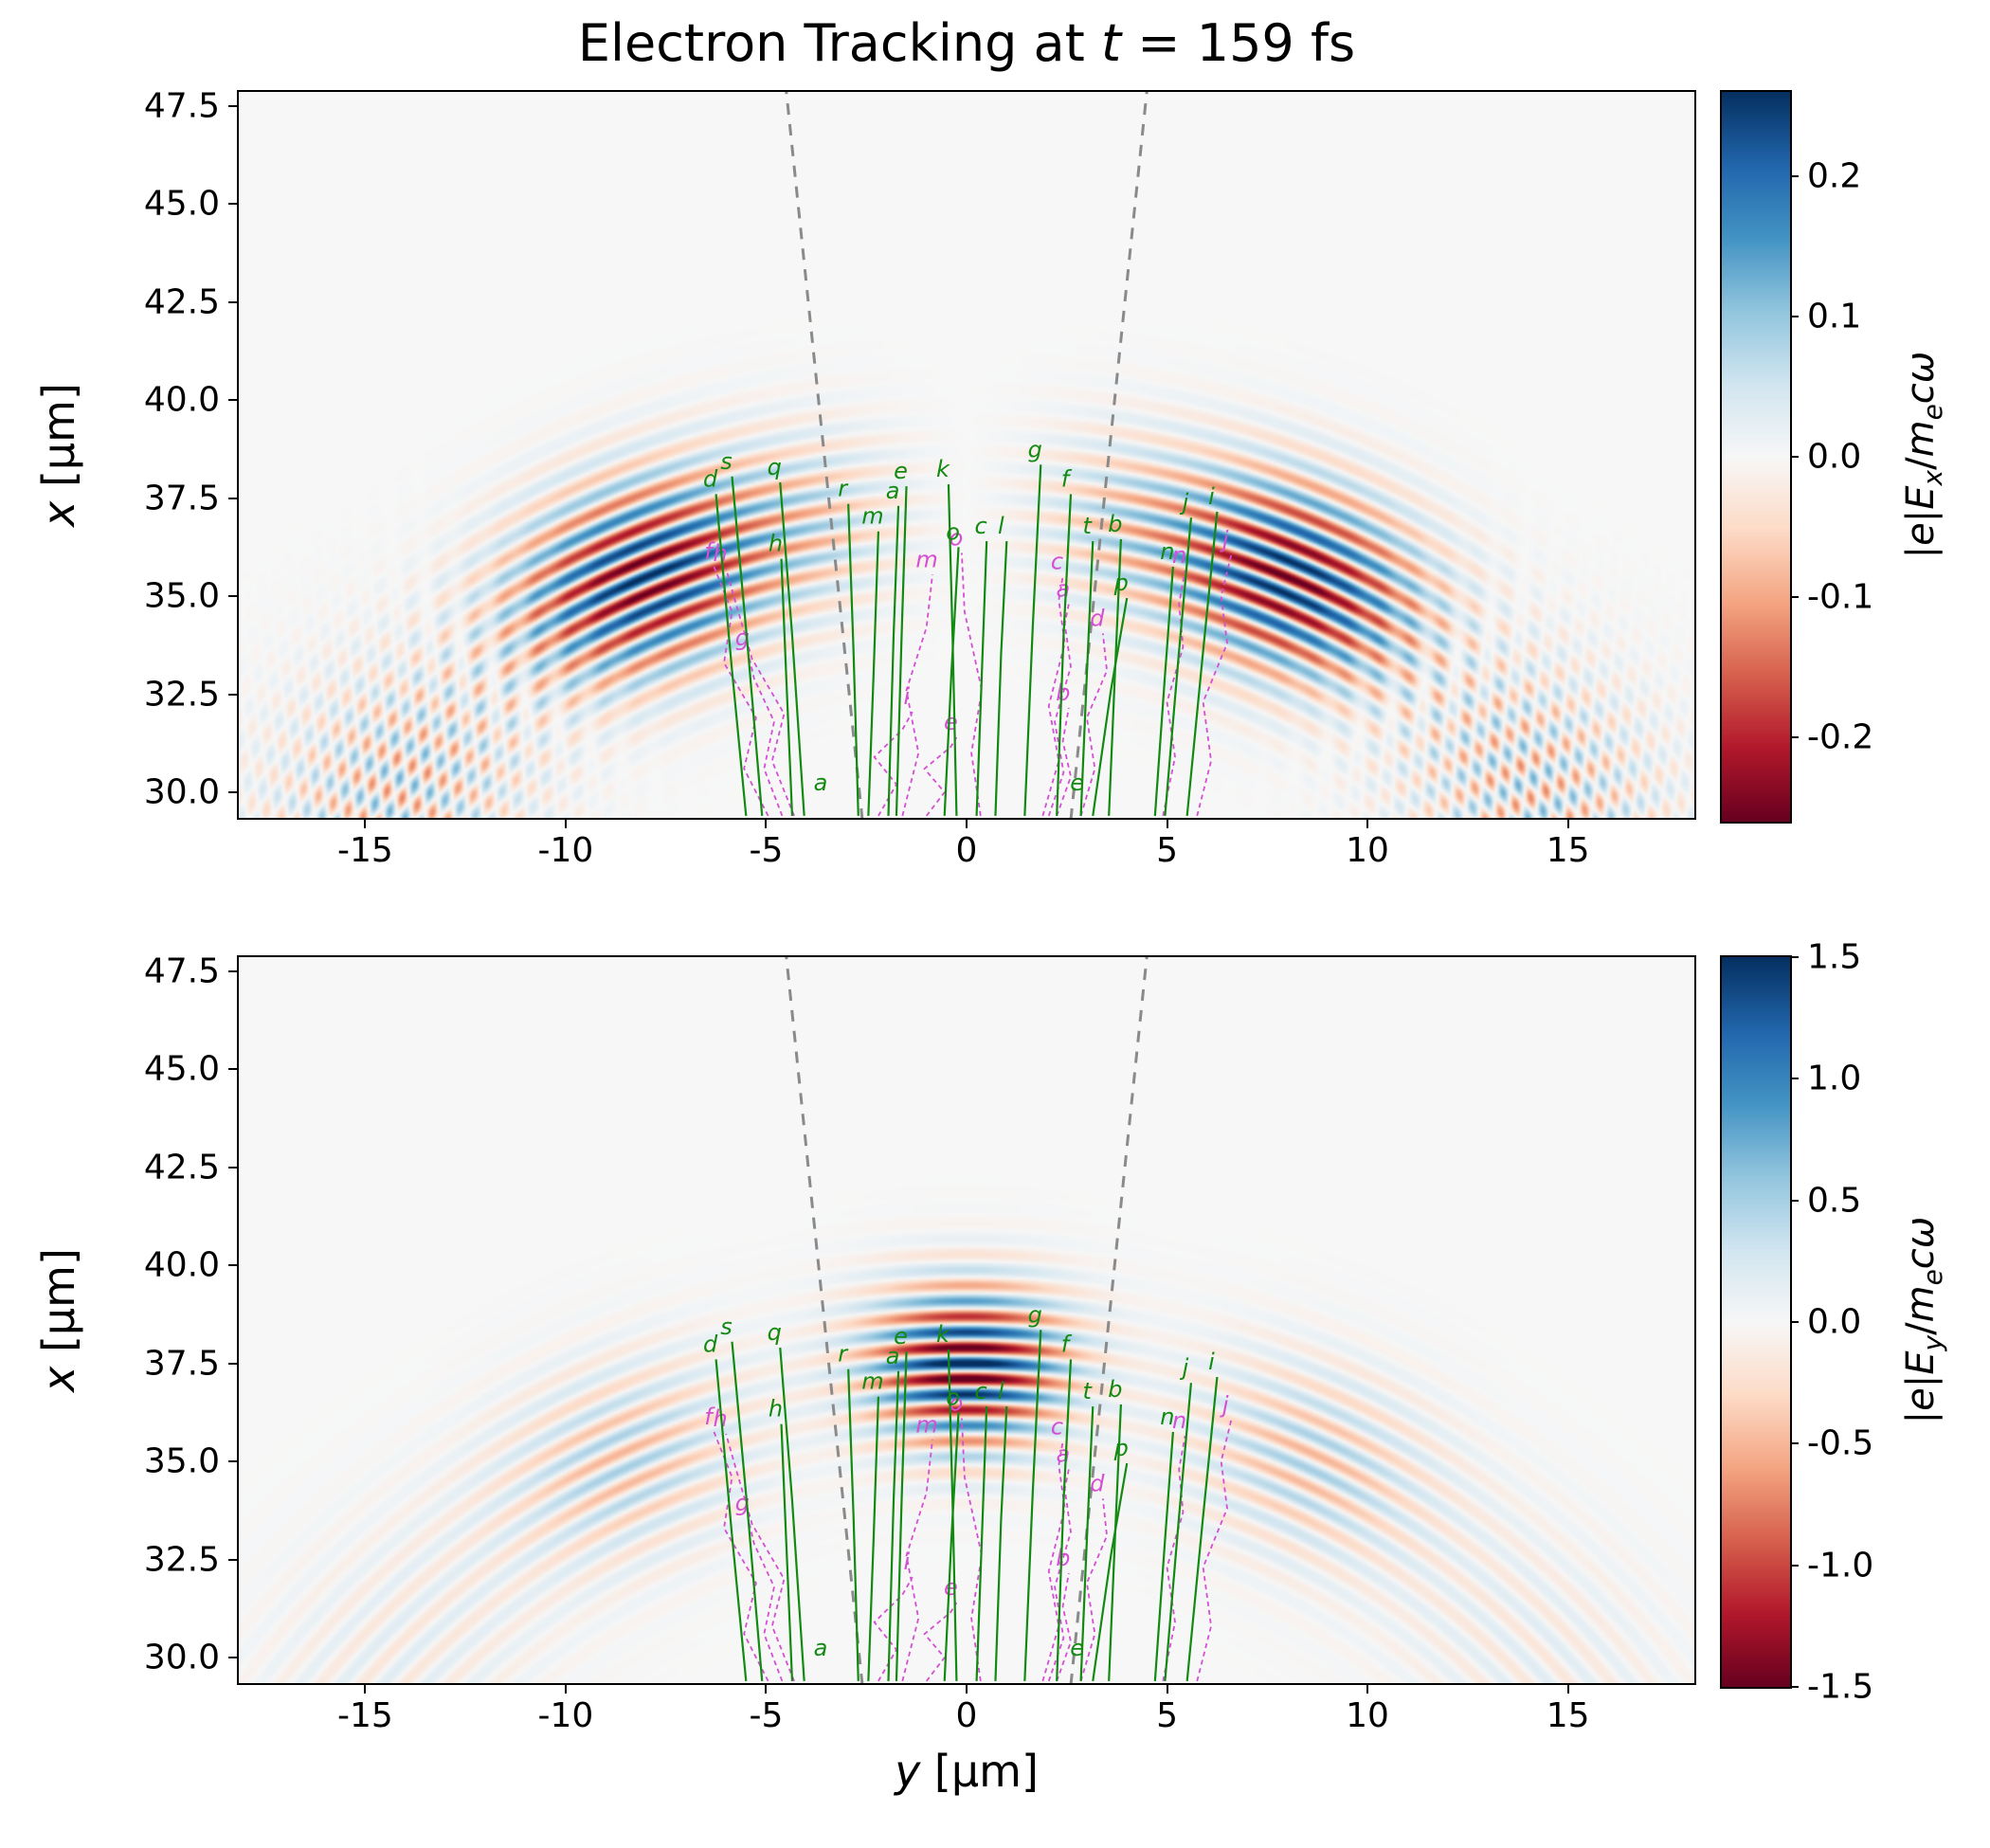  I want to click on track-label-green: l, so click(1001, 1391).